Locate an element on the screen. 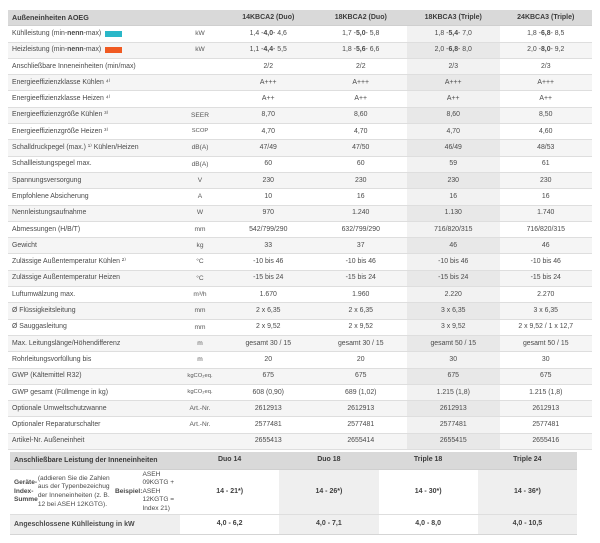 This screenshot has height=543, width=600. spec-value-cell: 2655414 is located at coordinates (361, 441).